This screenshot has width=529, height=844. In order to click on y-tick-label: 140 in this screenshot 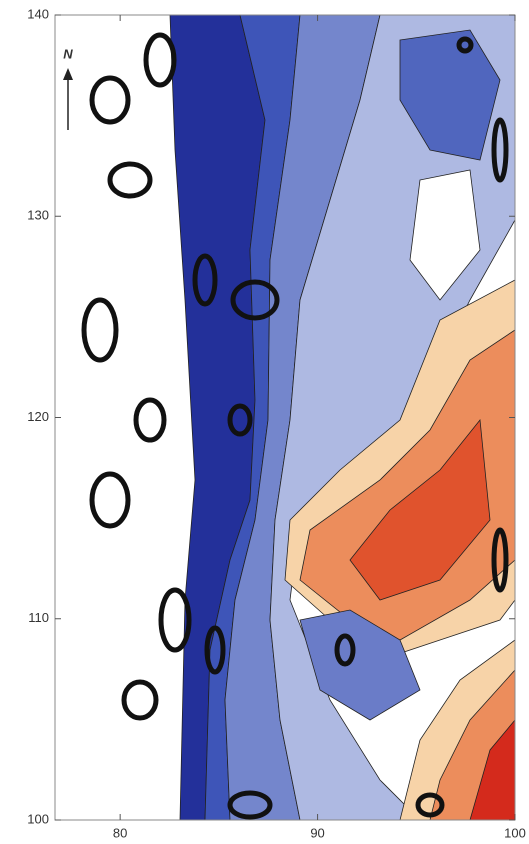, I will do `click(38, 13)`.